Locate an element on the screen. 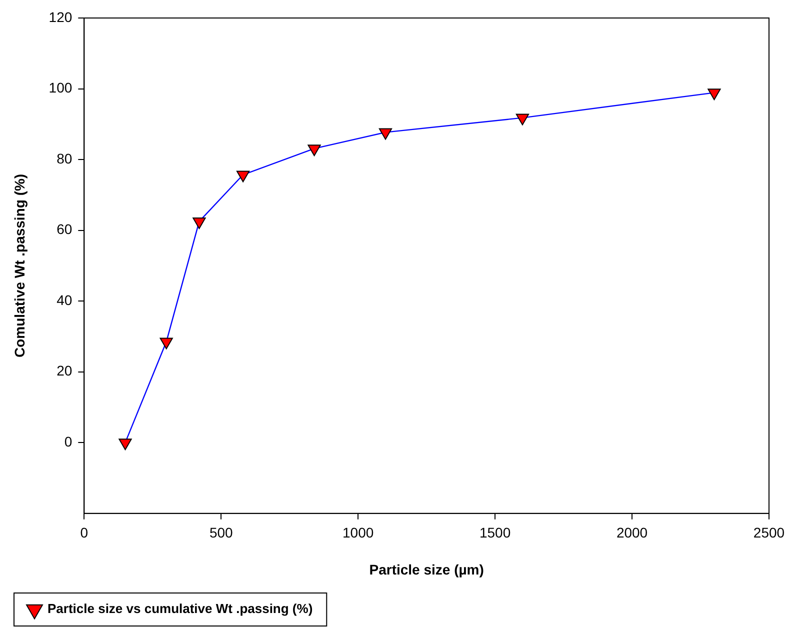 This screenshot has width=791, height=636. y-tick-label: 0 is located at coordinates (68, 441).